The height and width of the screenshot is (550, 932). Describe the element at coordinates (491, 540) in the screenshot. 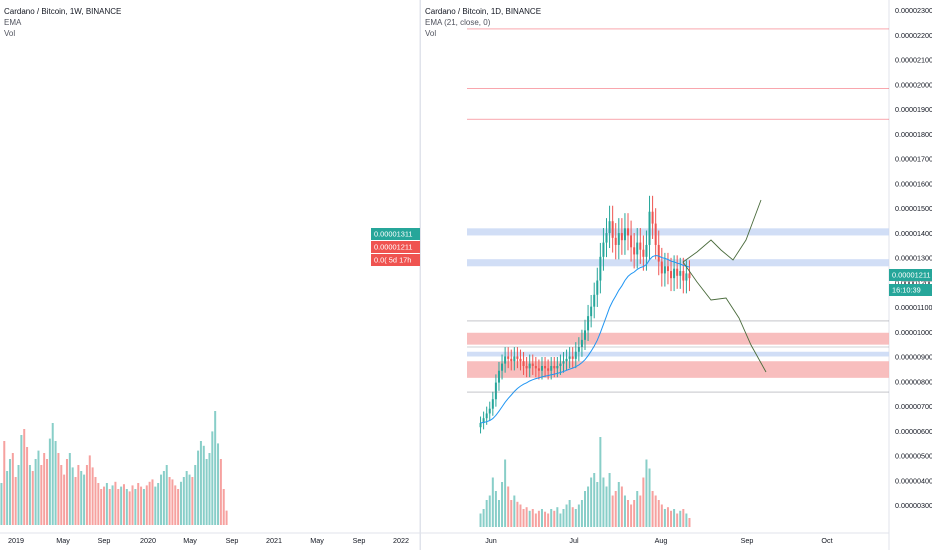

I see `time-tick-label: Jun` at that location.